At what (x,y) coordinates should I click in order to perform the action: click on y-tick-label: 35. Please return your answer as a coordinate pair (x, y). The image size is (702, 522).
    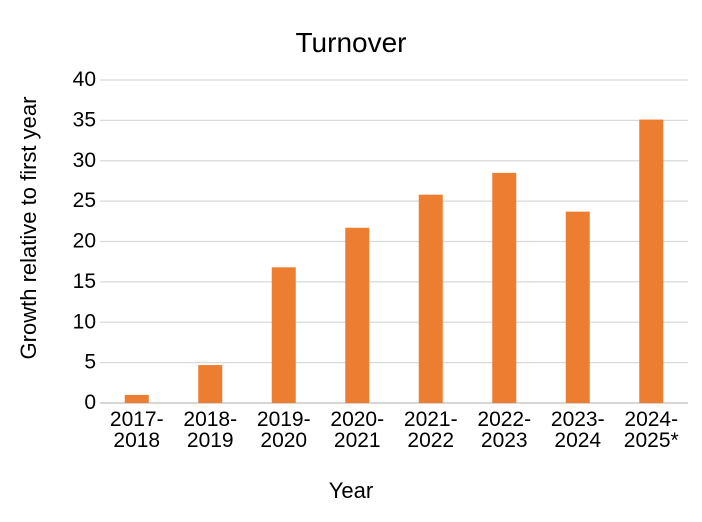
    Looking at the image, I should click on (84, 119).